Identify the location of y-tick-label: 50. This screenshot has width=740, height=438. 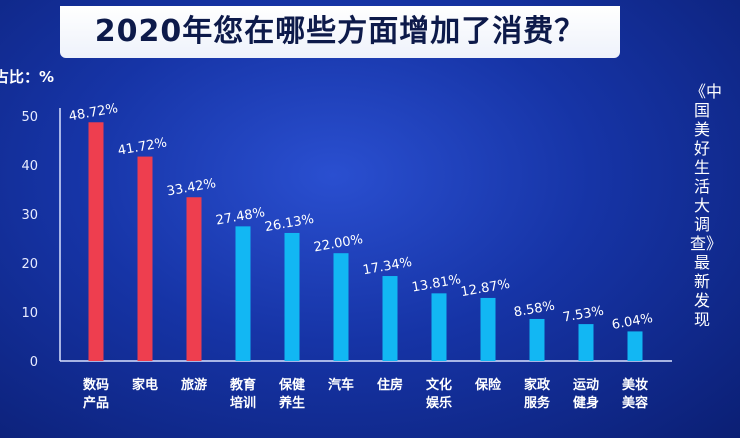
(29, 117).